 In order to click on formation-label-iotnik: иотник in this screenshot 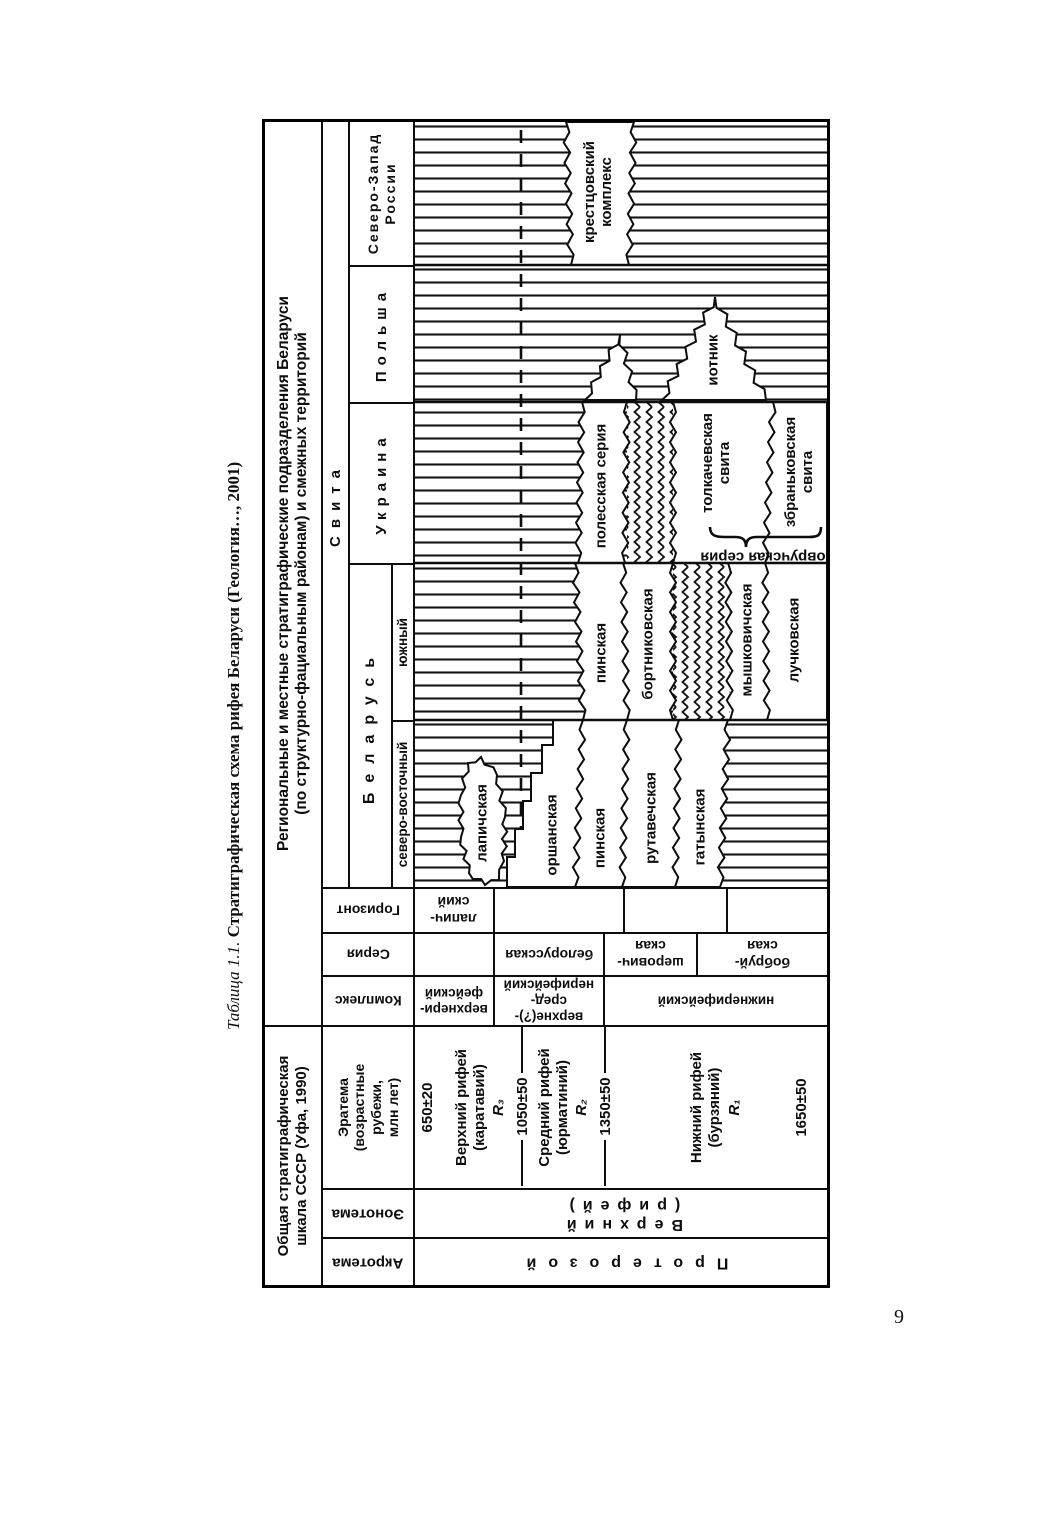, I will do `click(713, 360)`.